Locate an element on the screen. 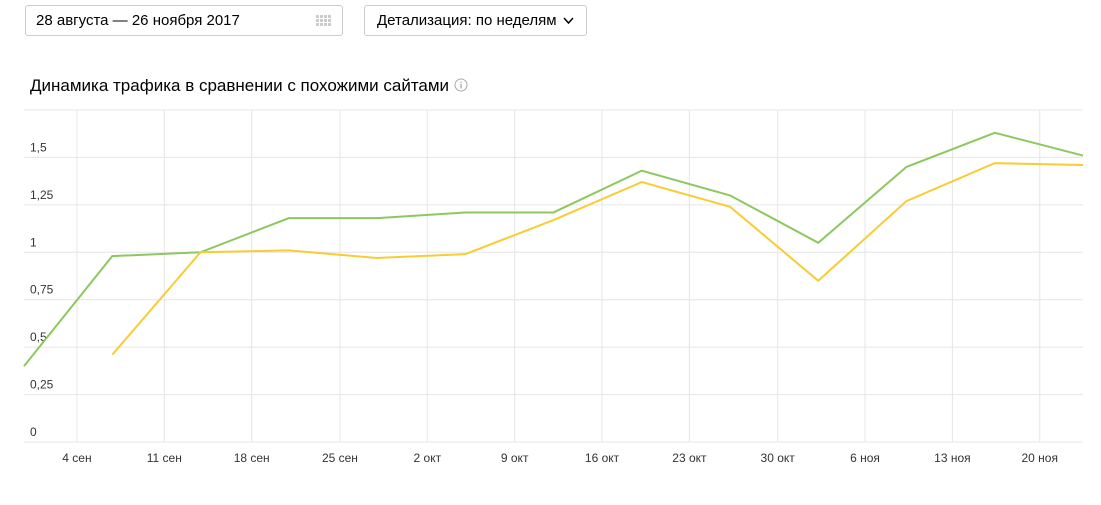 The height and width of the screenshot is (505, 1101). x-tick-label: 9 окт is located at coordinates (515, 458).